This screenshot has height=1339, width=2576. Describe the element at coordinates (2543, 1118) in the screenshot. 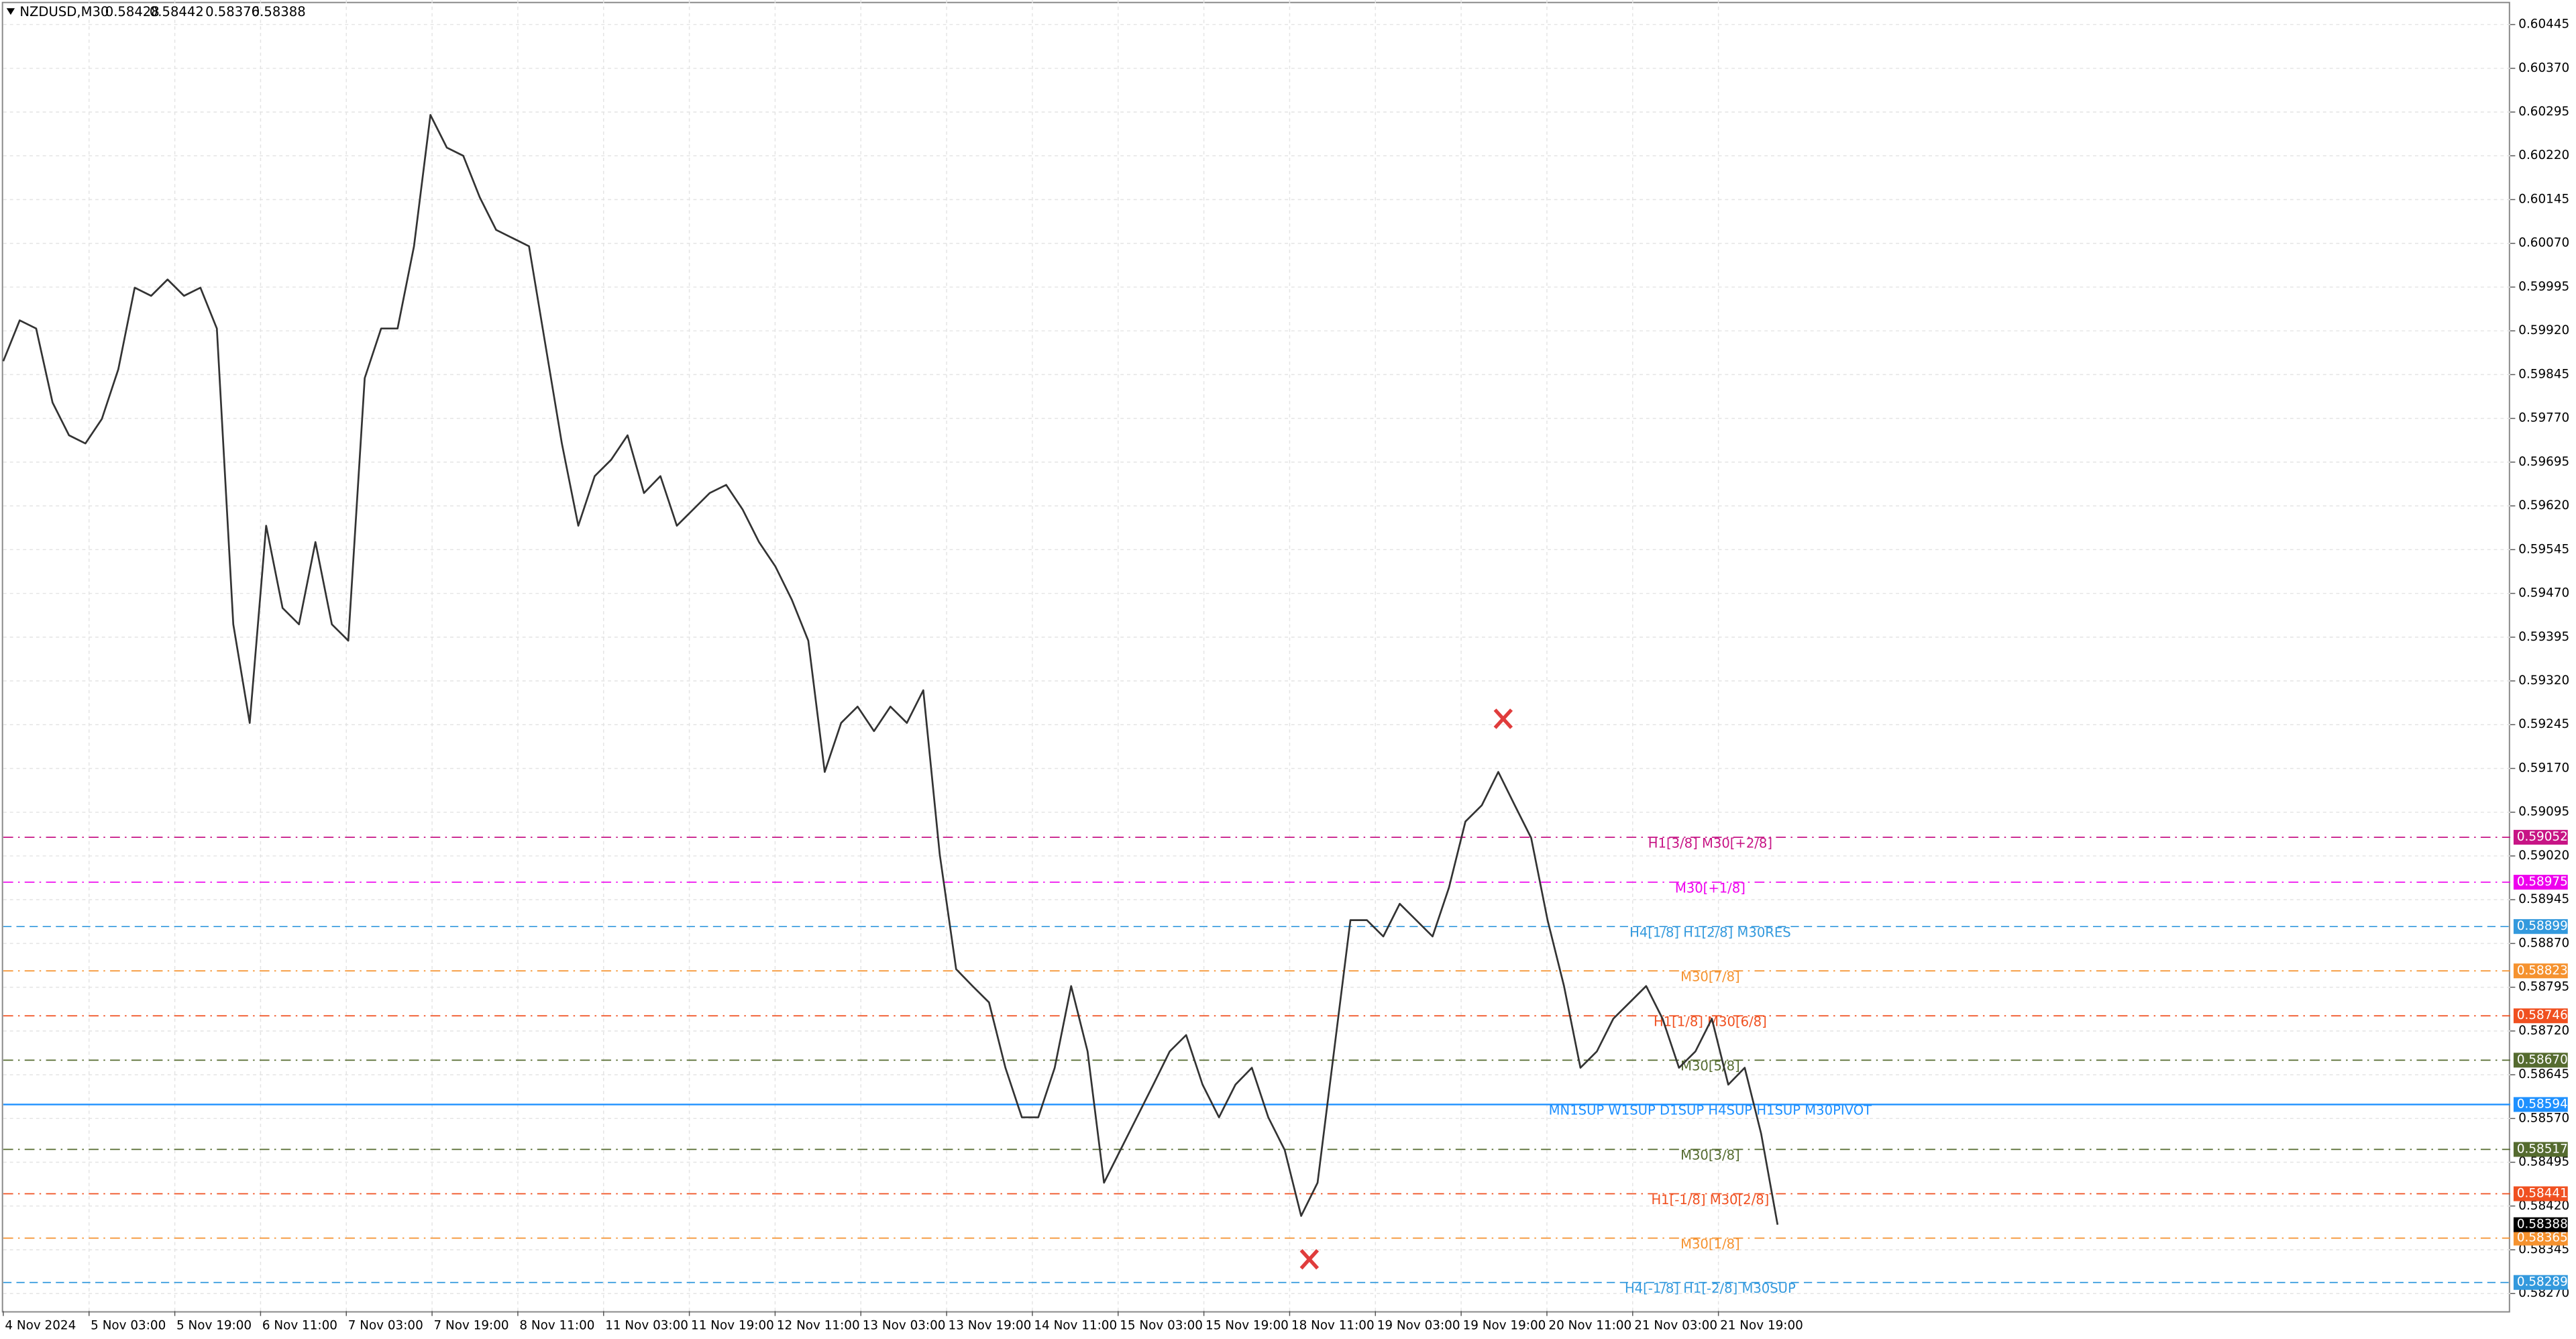

I see `y-tick-label: 0.58570` at that location.